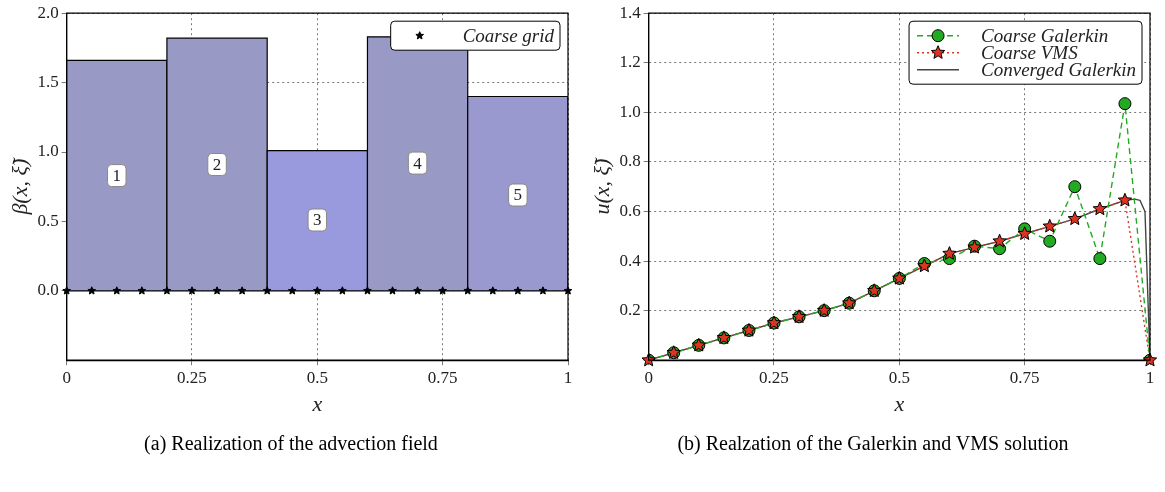  What do you see at coordinates (291, 443) in the screenshot?
I see `text: (a) Realization of the advection field` at bounding box center [291, 443].